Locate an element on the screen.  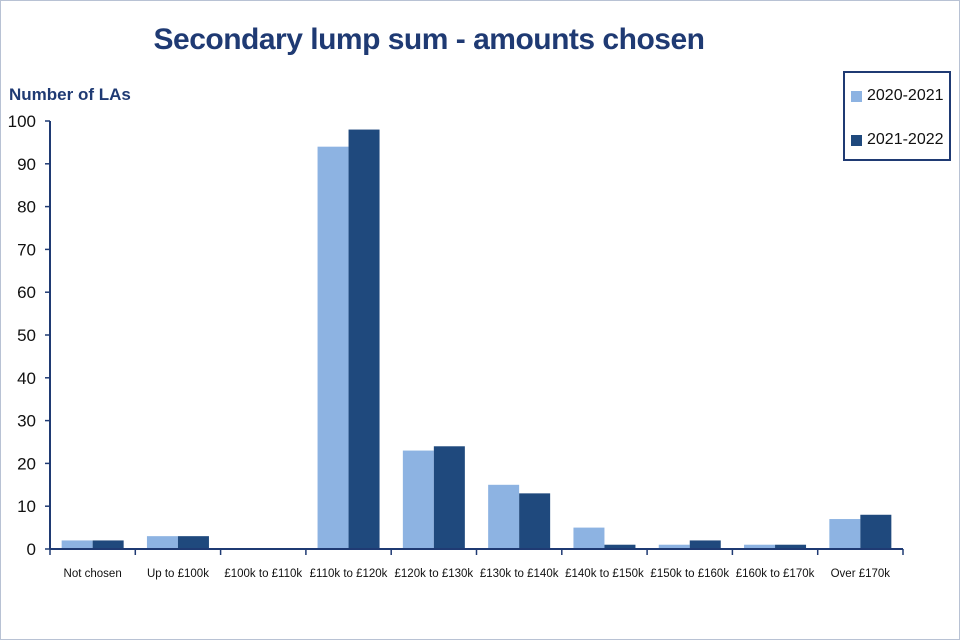
y-tick-label: 50 is located at coordinates (26, 335).